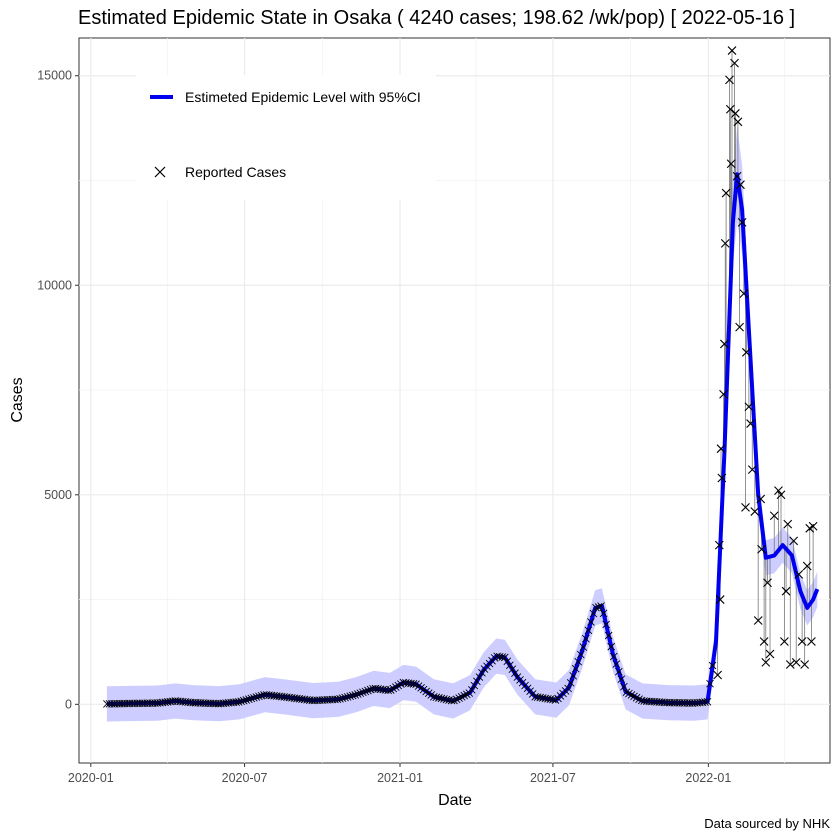 This screenshot has height=840, width=840. I want to click on y-axis-title: Cases, so click(17, 399).